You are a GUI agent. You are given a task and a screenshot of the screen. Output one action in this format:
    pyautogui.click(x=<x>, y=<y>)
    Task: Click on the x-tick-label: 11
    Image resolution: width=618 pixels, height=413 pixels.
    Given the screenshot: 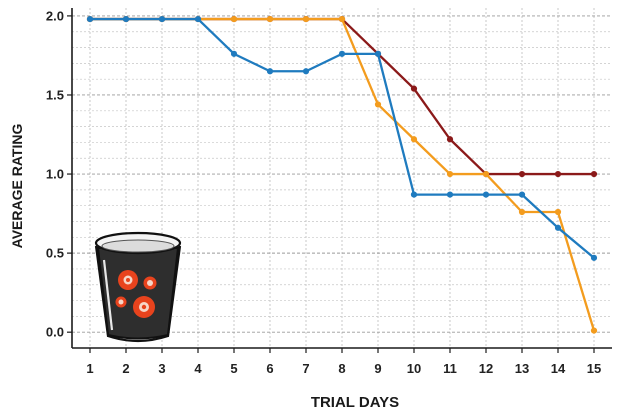 What is the action you would take?
    pyautogui.click(x=450, y=368)
    